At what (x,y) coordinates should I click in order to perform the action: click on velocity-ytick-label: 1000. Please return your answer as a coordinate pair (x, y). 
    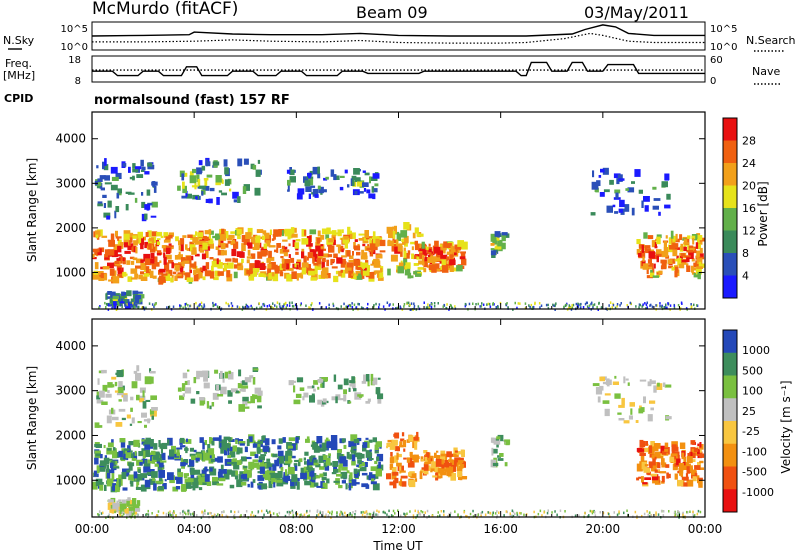
    Looking at the image, I should click on (70, 480).